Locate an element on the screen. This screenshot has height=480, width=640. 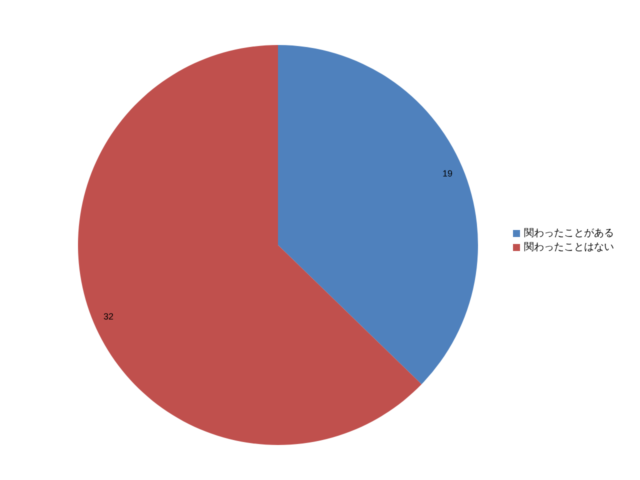
data-label: 19 is located at coordinates (447, 173).